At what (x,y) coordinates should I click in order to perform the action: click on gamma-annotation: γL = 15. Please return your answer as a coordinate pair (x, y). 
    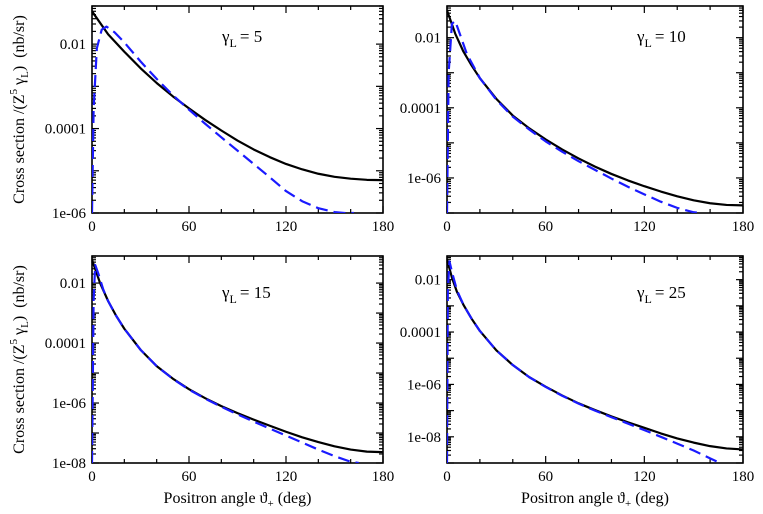
    Looking at the image, I should click on (246, 294).